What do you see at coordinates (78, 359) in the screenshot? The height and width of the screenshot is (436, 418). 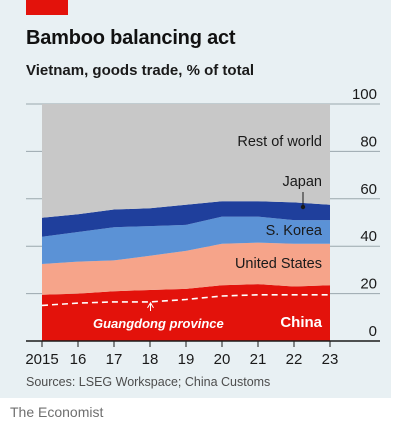 I see `x-tick-label-16: 16` at bounding box center [78, 359].